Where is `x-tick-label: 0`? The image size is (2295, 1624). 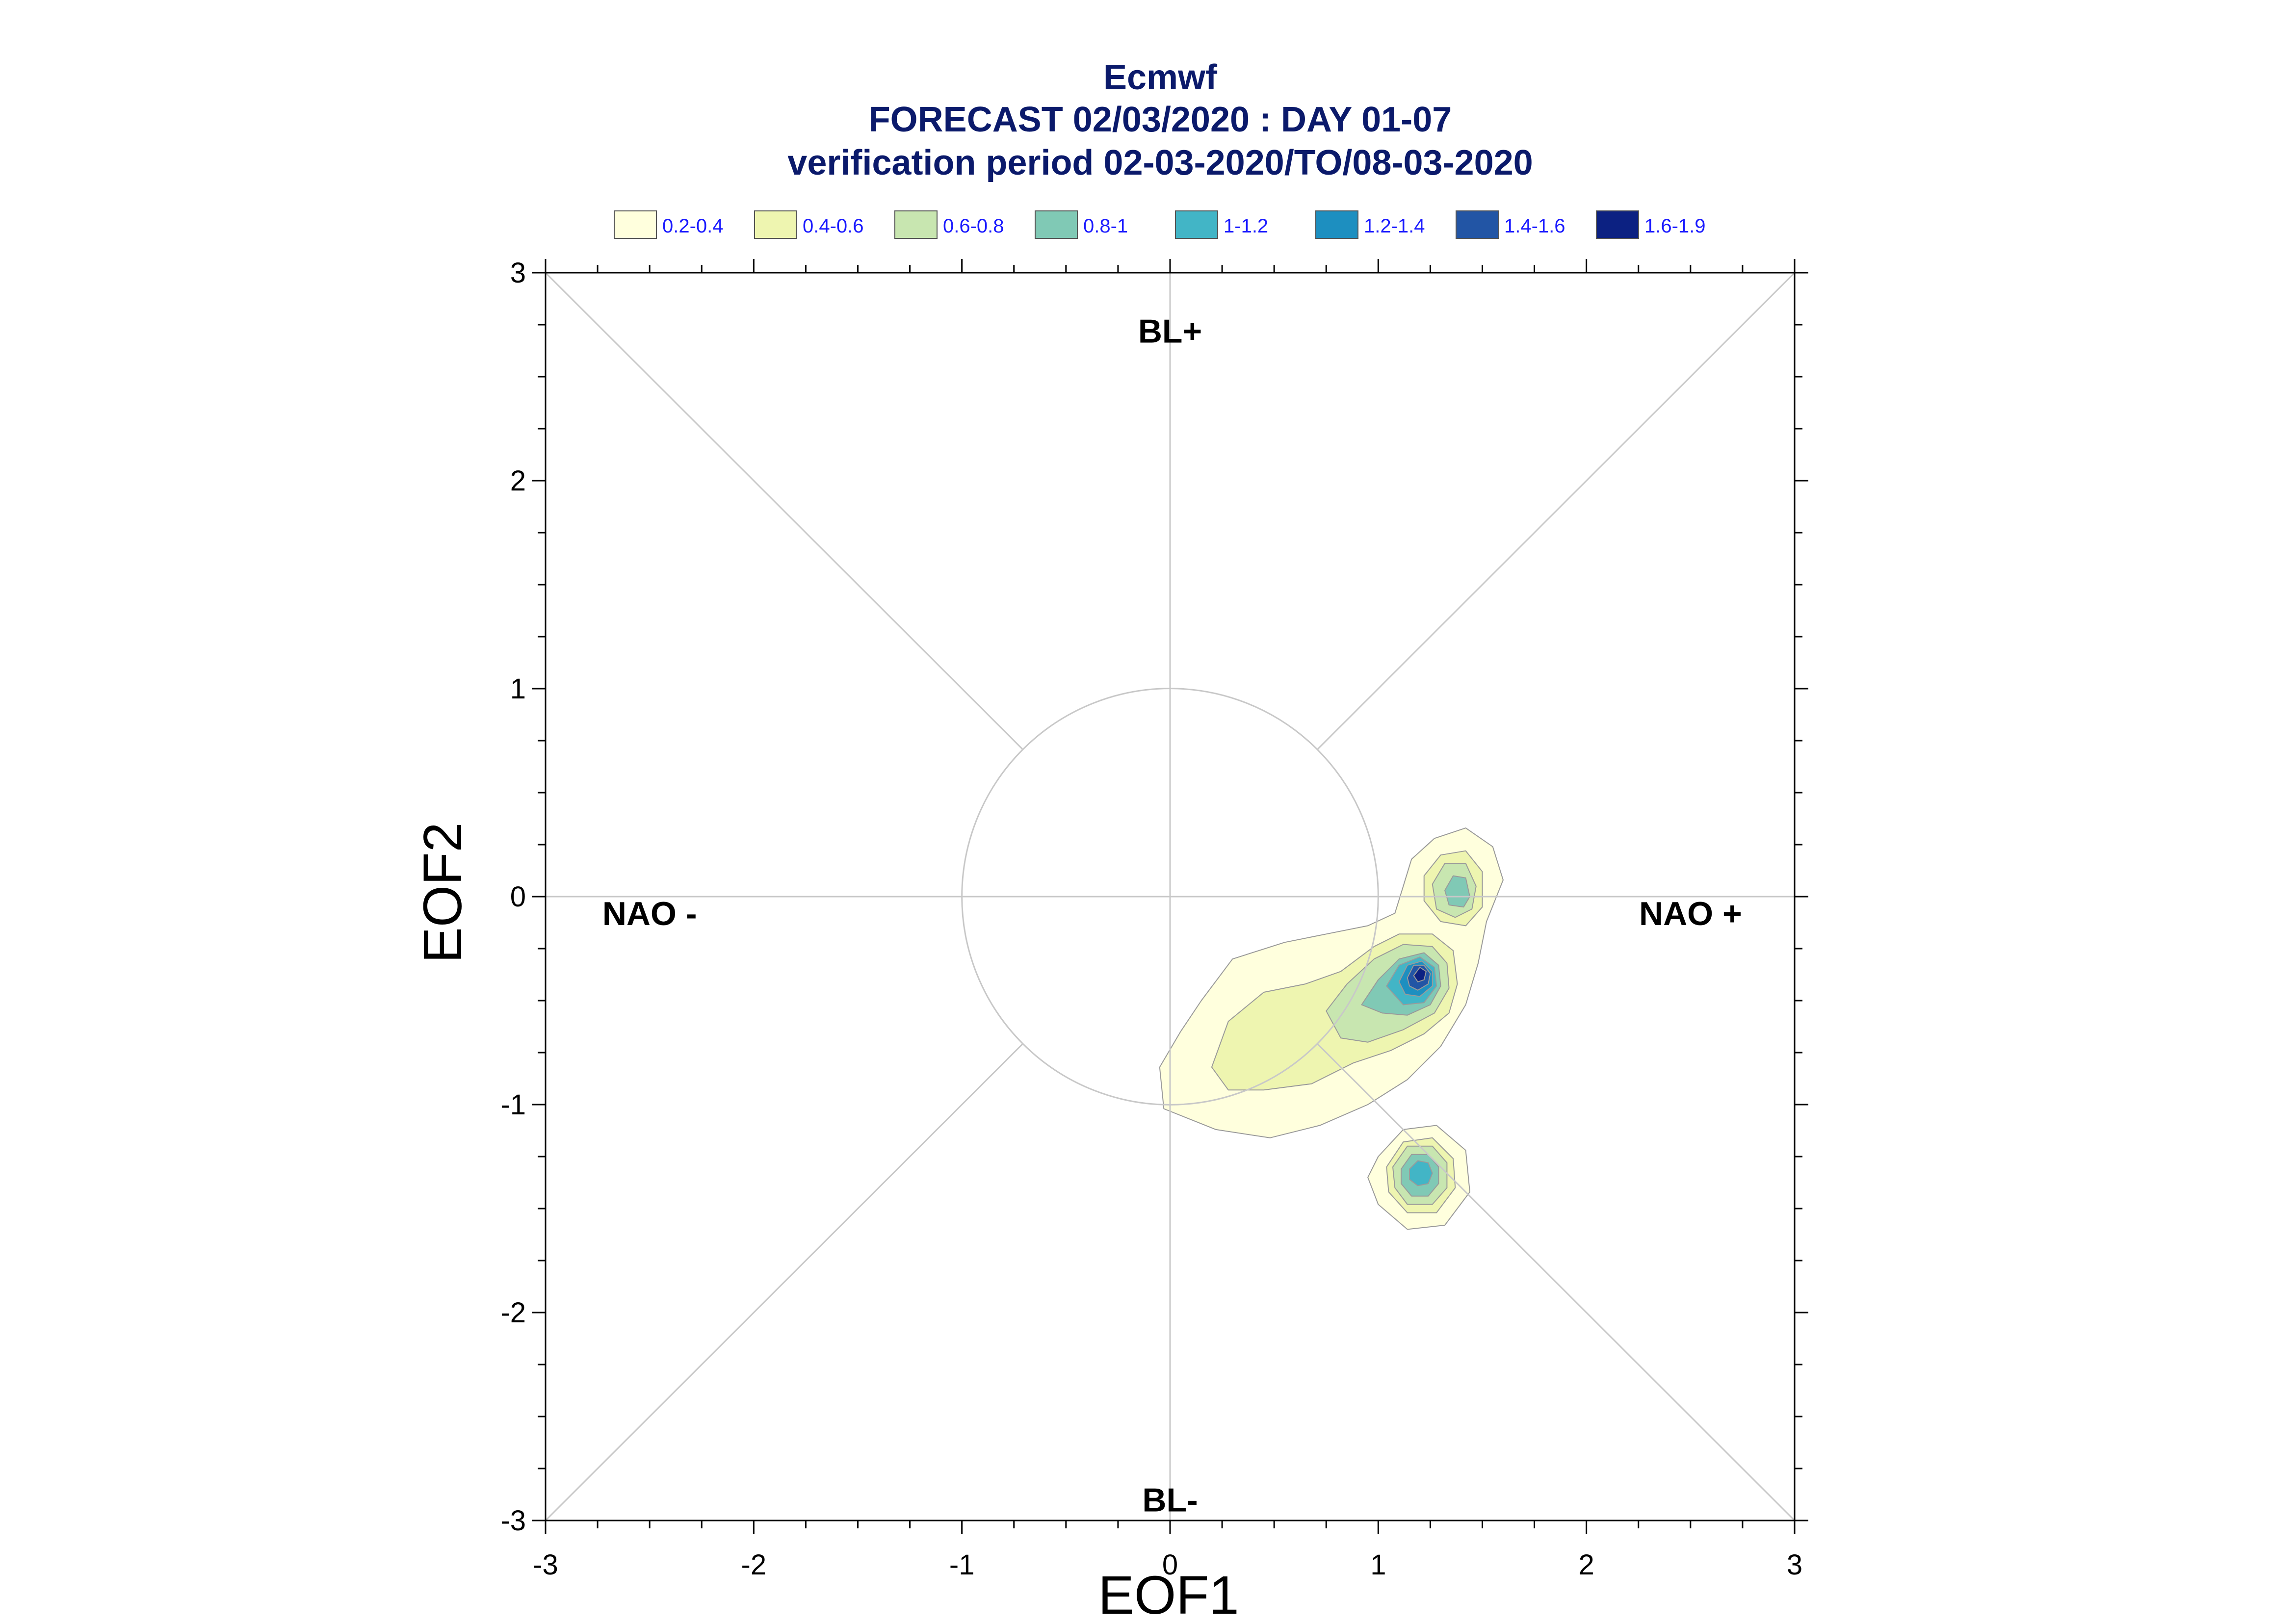 x-tick-label: 0 is located at coordinates (1170, 1565).